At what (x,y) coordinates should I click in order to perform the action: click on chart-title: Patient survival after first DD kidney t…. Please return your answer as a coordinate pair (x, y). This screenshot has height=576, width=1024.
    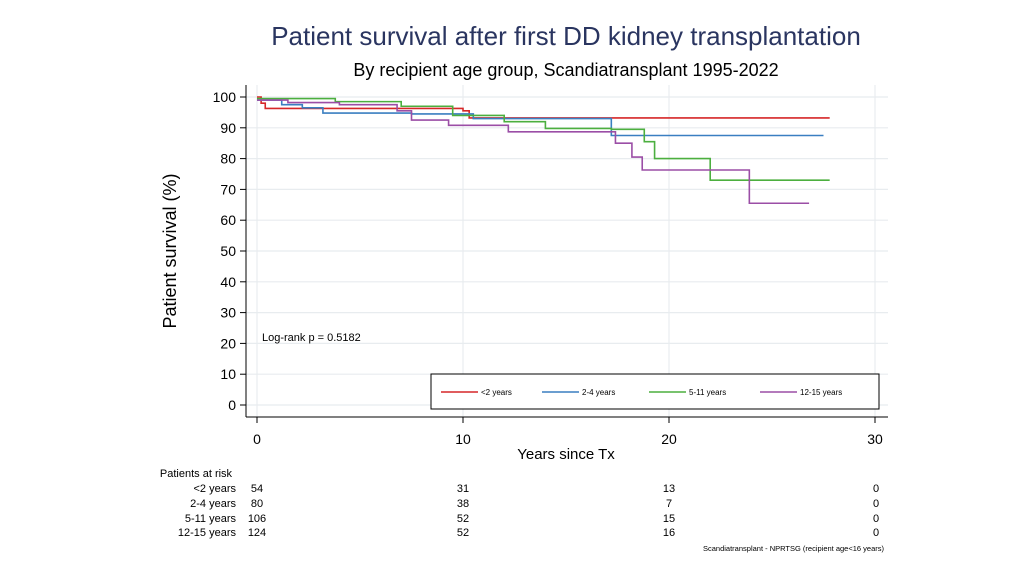
    Looking at the image, I should click on (566, 36).